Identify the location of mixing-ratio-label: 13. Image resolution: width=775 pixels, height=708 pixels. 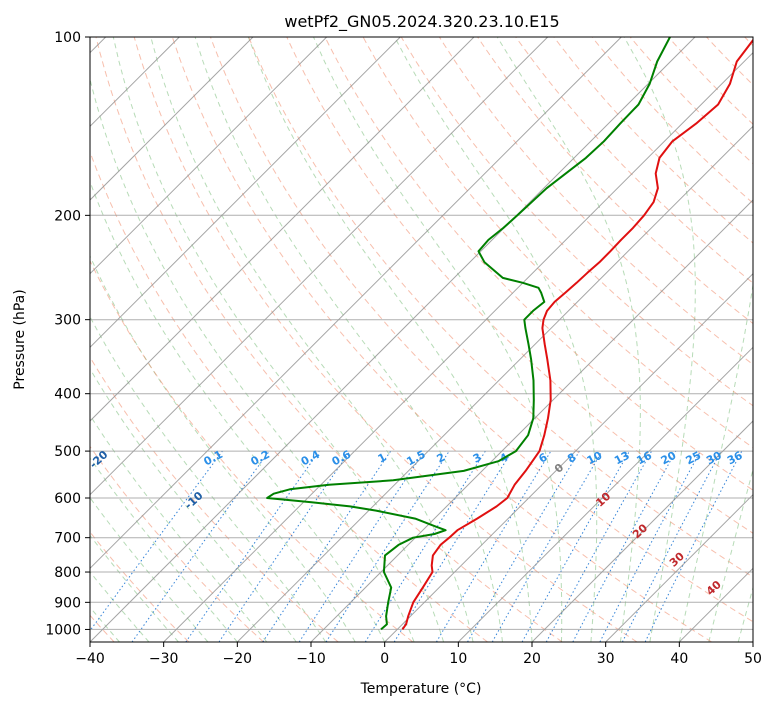
(622, 458).